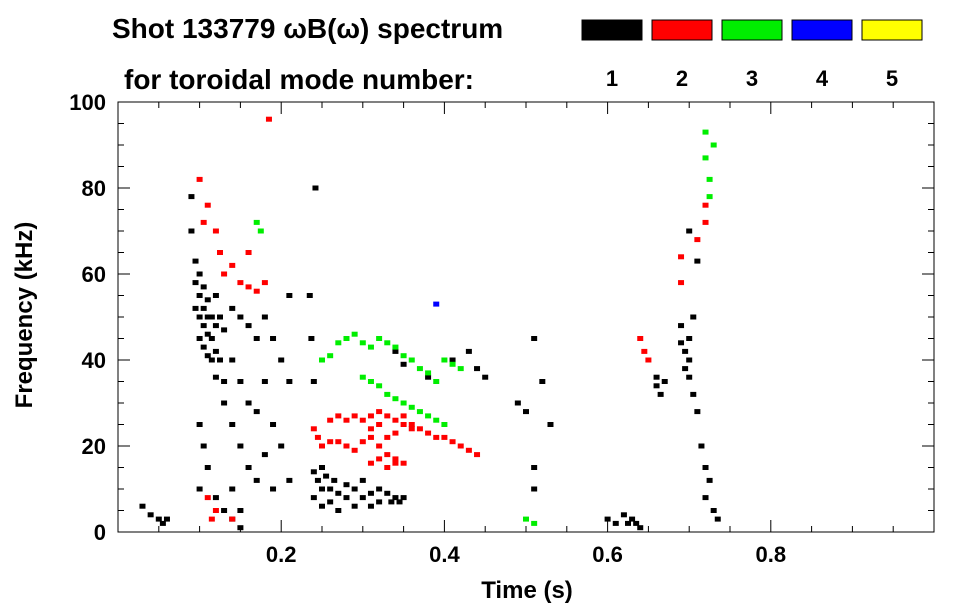 The width and height of the screenshot is (963, 615). What do you see at coordinates (892, 78) in the screenshot?
I see `legend-label-mode-5: 5` at bounding box center [892, 78].